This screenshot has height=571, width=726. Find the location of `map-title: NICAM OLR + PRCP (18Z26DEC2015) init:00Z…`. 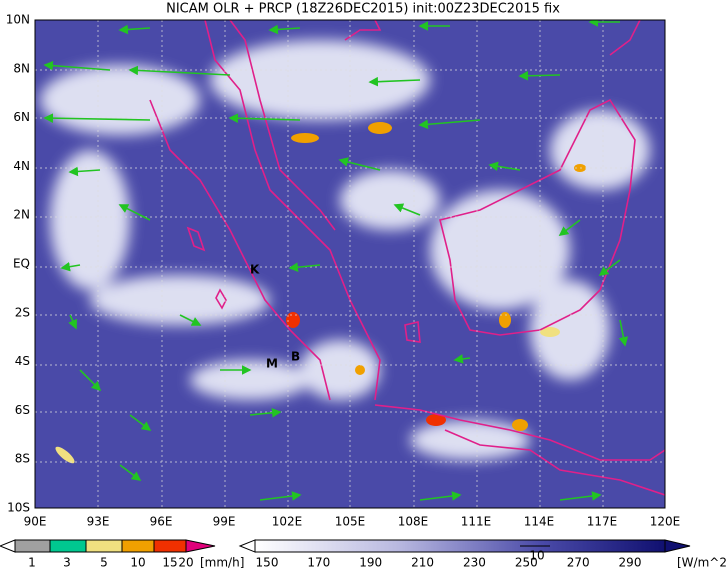

map-title: NICAM OLR + PRCP (18Z26DEC2015) init:00Z… is located at coordinates (363, 9).